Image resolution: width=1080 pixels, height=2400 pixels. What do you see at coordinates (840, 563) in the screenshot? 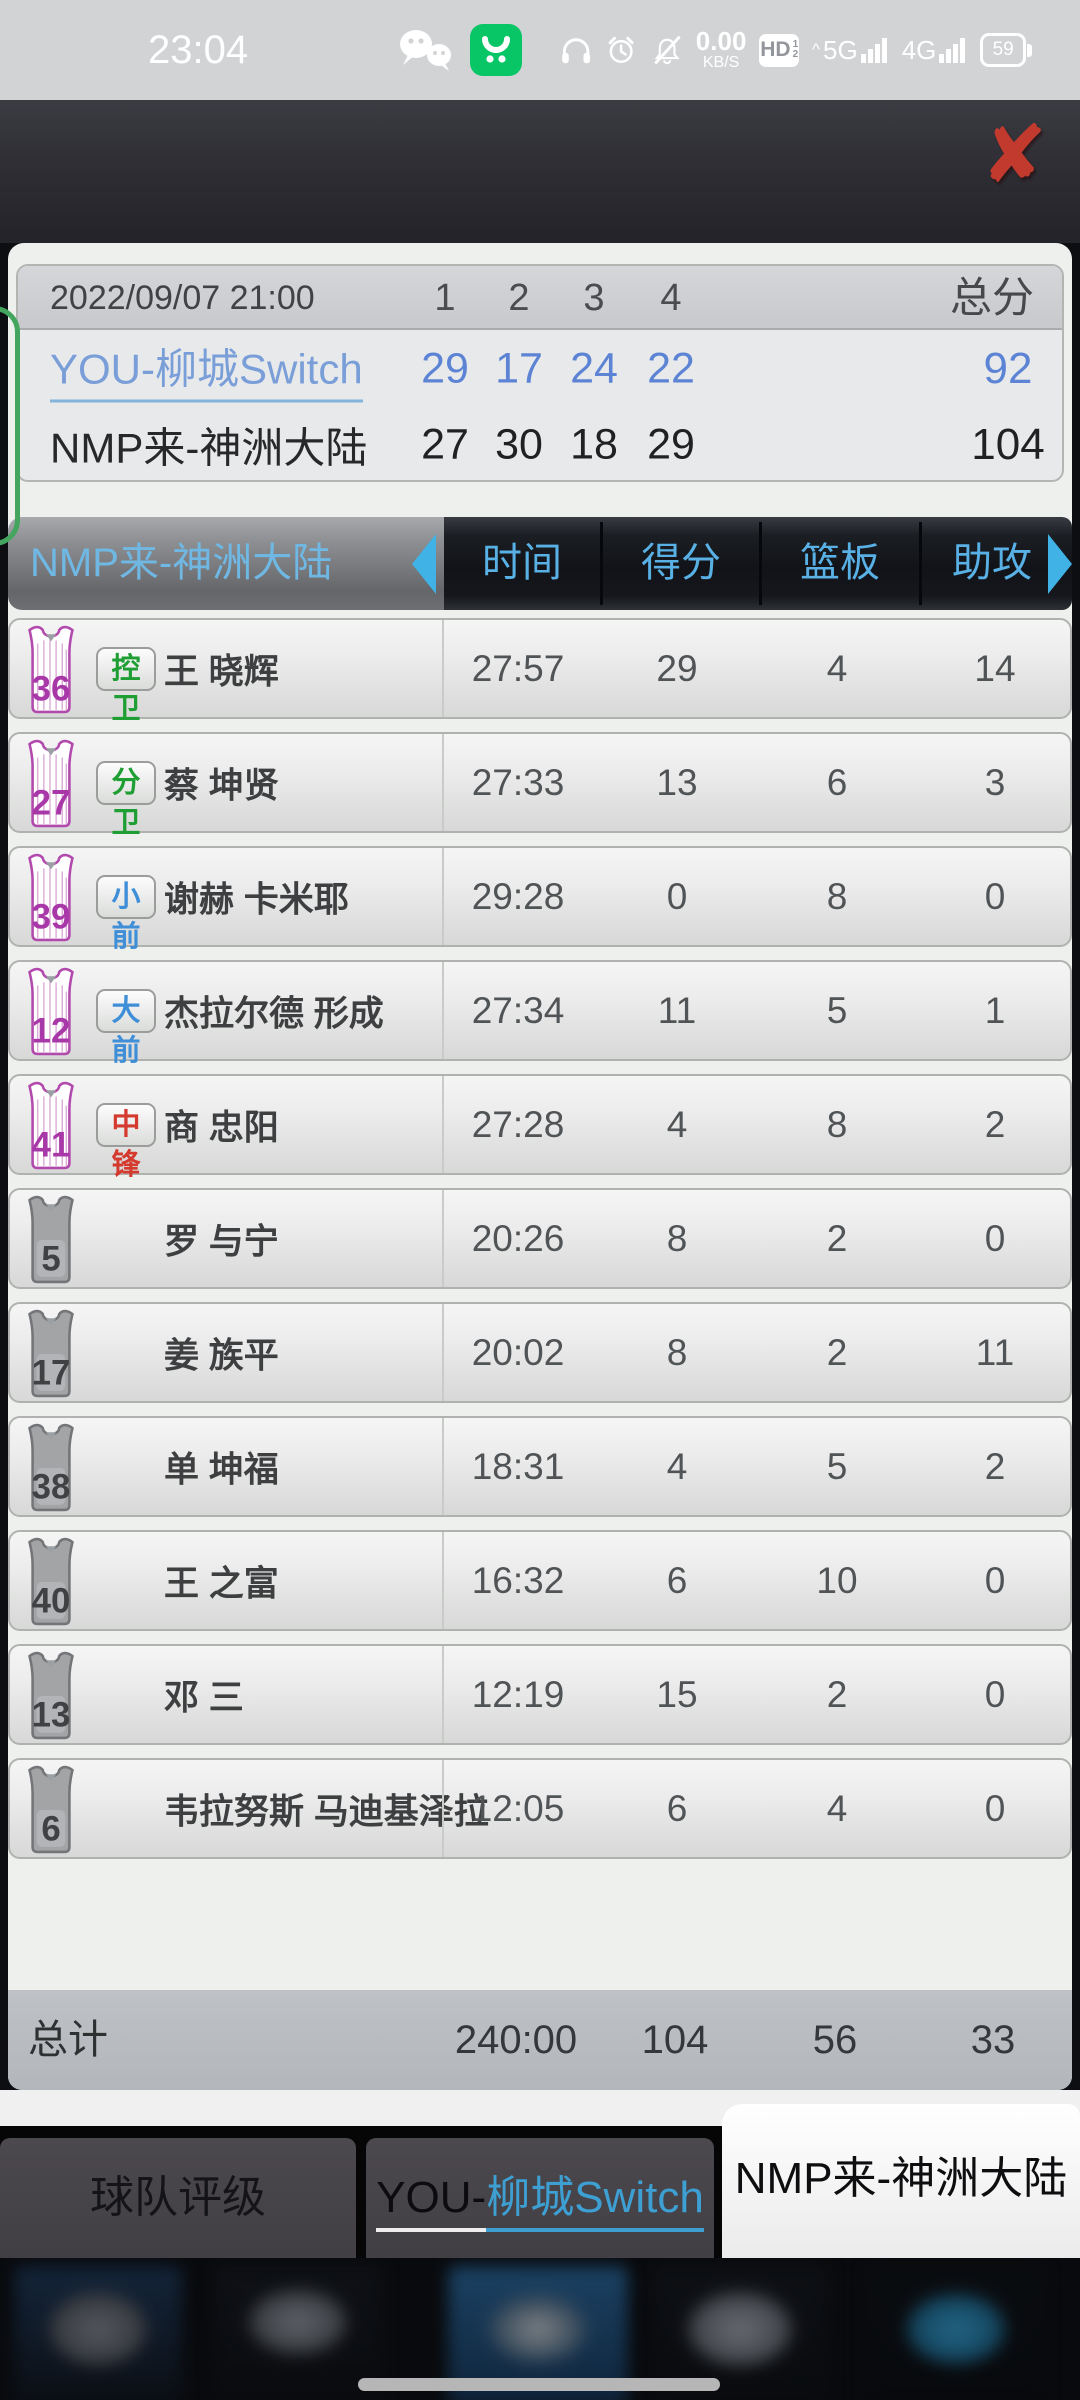
I see `column-rebounds: 篮板` at bounding box center [840, 563].